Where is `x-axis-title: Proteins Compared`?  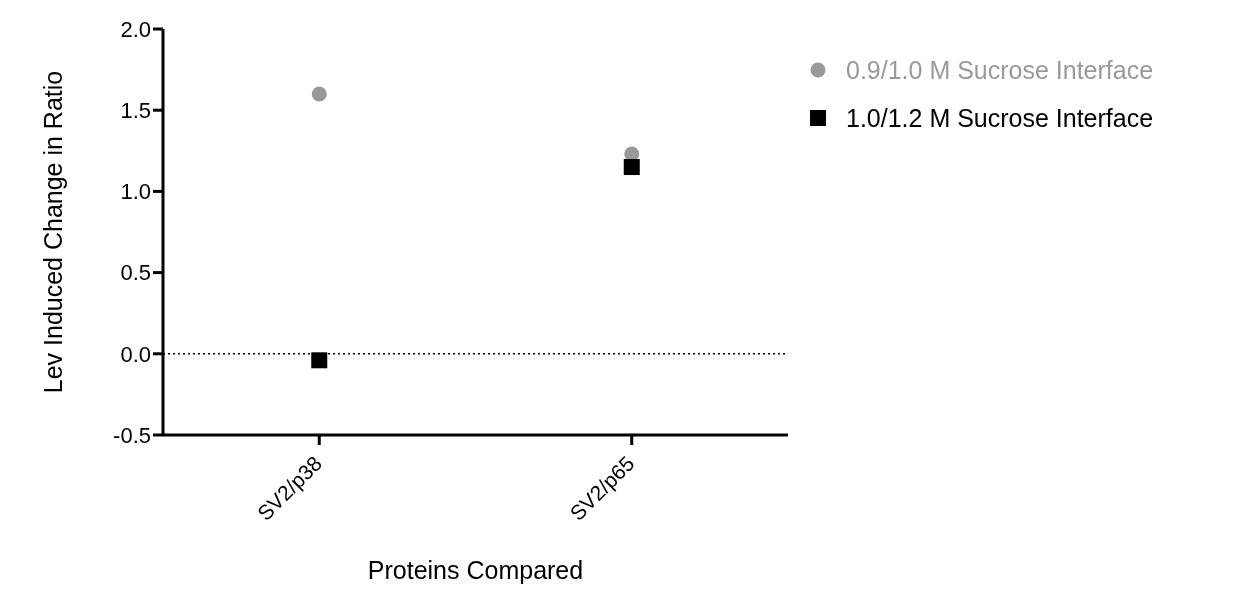 x-axis-title: Proteins Compared is located at coordinates (475, 570).